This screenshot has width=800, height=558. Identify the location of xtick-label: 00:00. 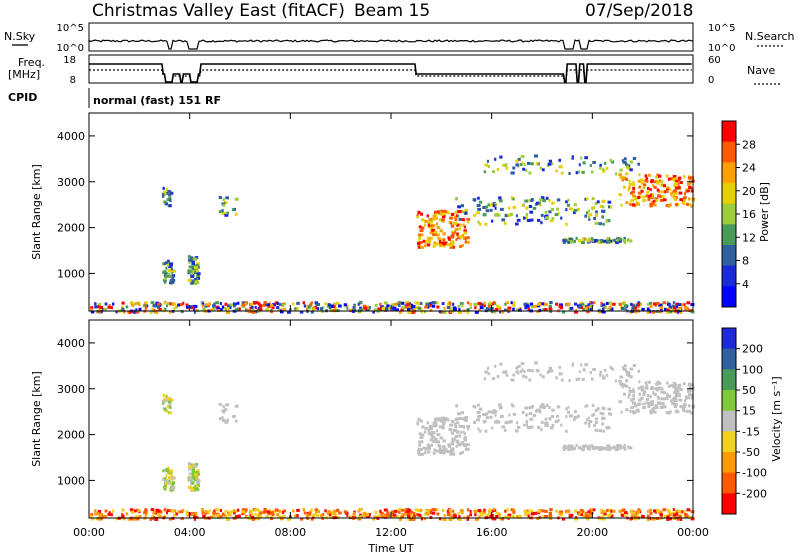
(693, 532).